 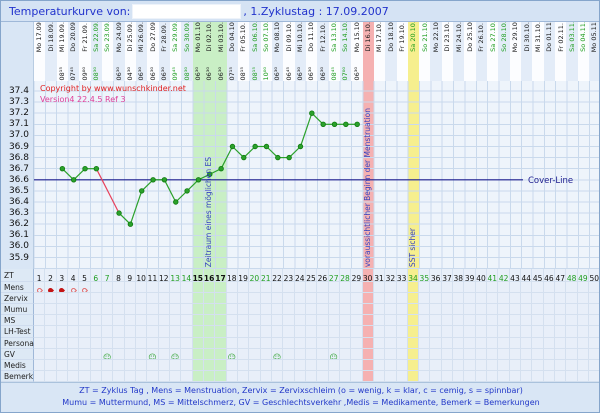 What do you see at coordinates (391, 275) in the screenshot?
I see `zt-cell: 32` at bounding box center [391, 275].